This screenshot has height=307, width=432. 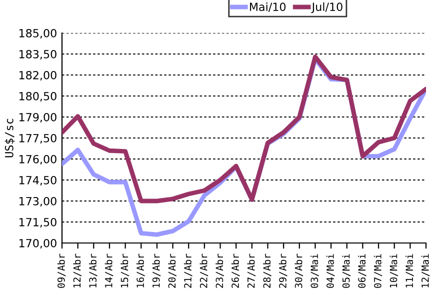 What do you see at coordinates (93, 271) in the screenshot?
I see `x-tick-label: 13/Abr` at bounding box center [93, 271].